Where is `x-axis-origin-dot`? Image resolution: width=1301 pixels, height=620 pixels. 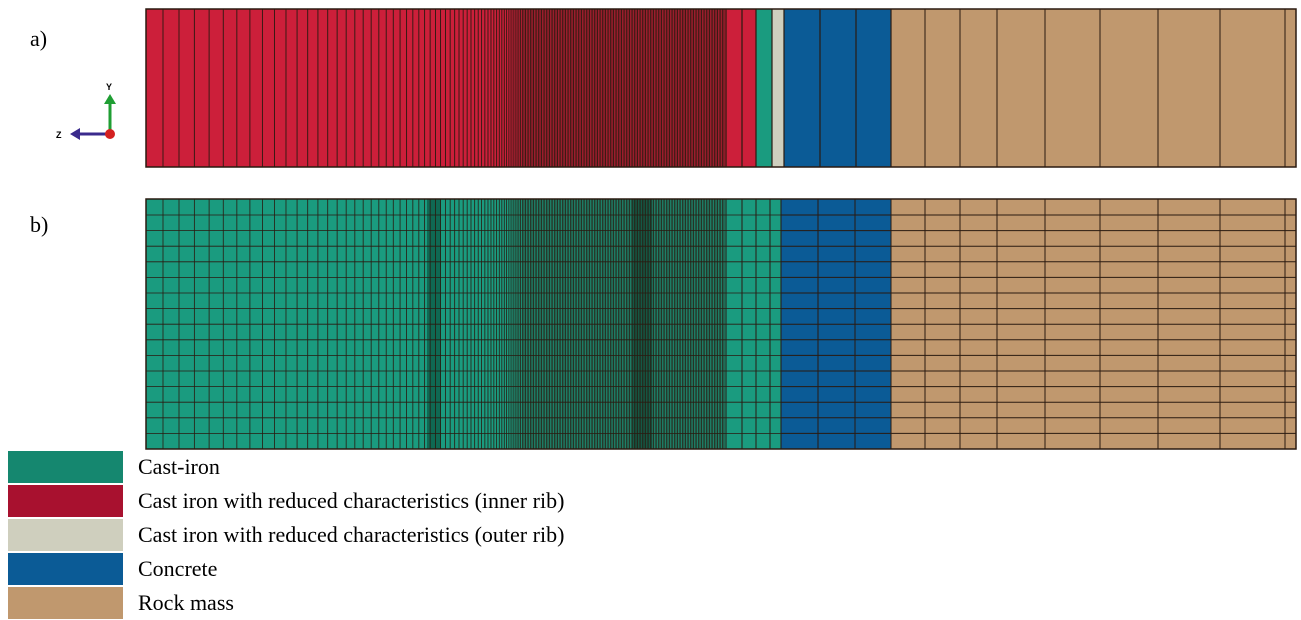 x-axis-origin-dot is located at coordinates (110, 134).